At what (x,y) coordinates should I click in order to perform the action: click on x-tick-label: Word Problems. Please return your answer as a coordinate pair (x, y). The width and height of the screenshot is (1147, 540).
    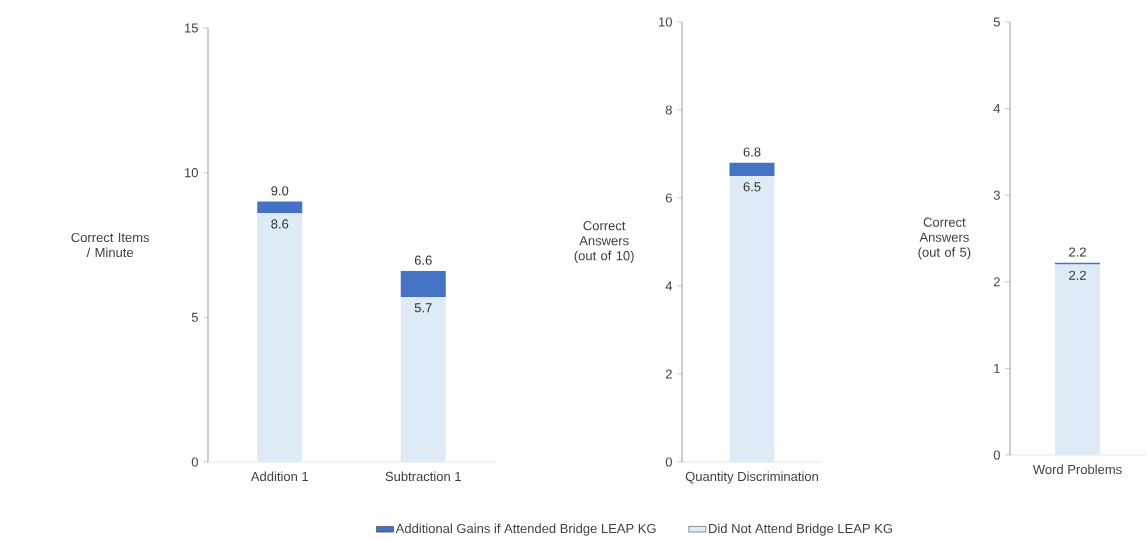
    Looking at the image, I should click on (1077, 469).